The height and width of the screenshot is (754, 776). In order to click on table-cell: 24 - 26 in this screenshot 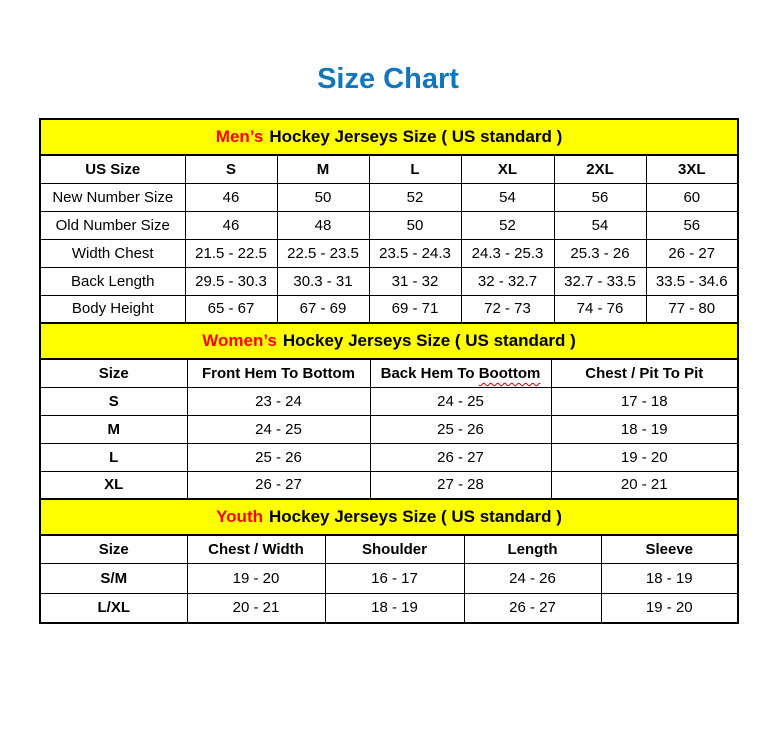, I will do `click(532, 578)`.